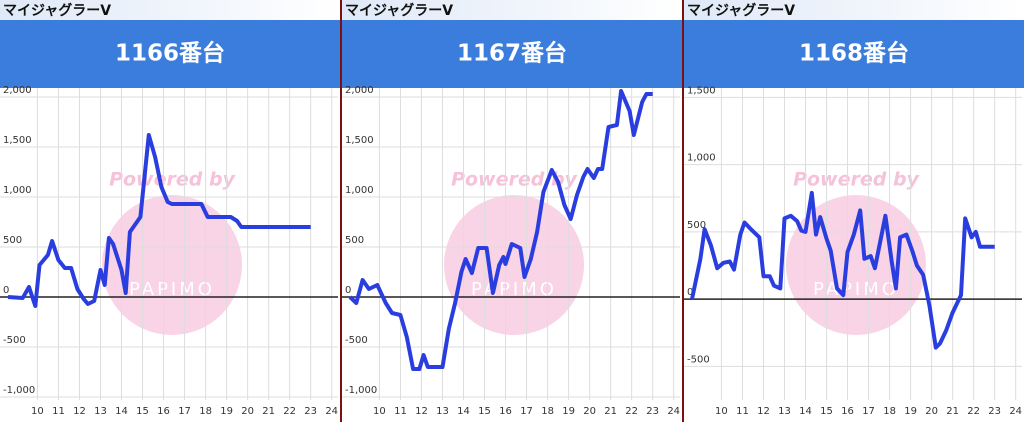 The image size is (1024, 422). I want to click on chart-title: 1166番台, so click(170, 53).